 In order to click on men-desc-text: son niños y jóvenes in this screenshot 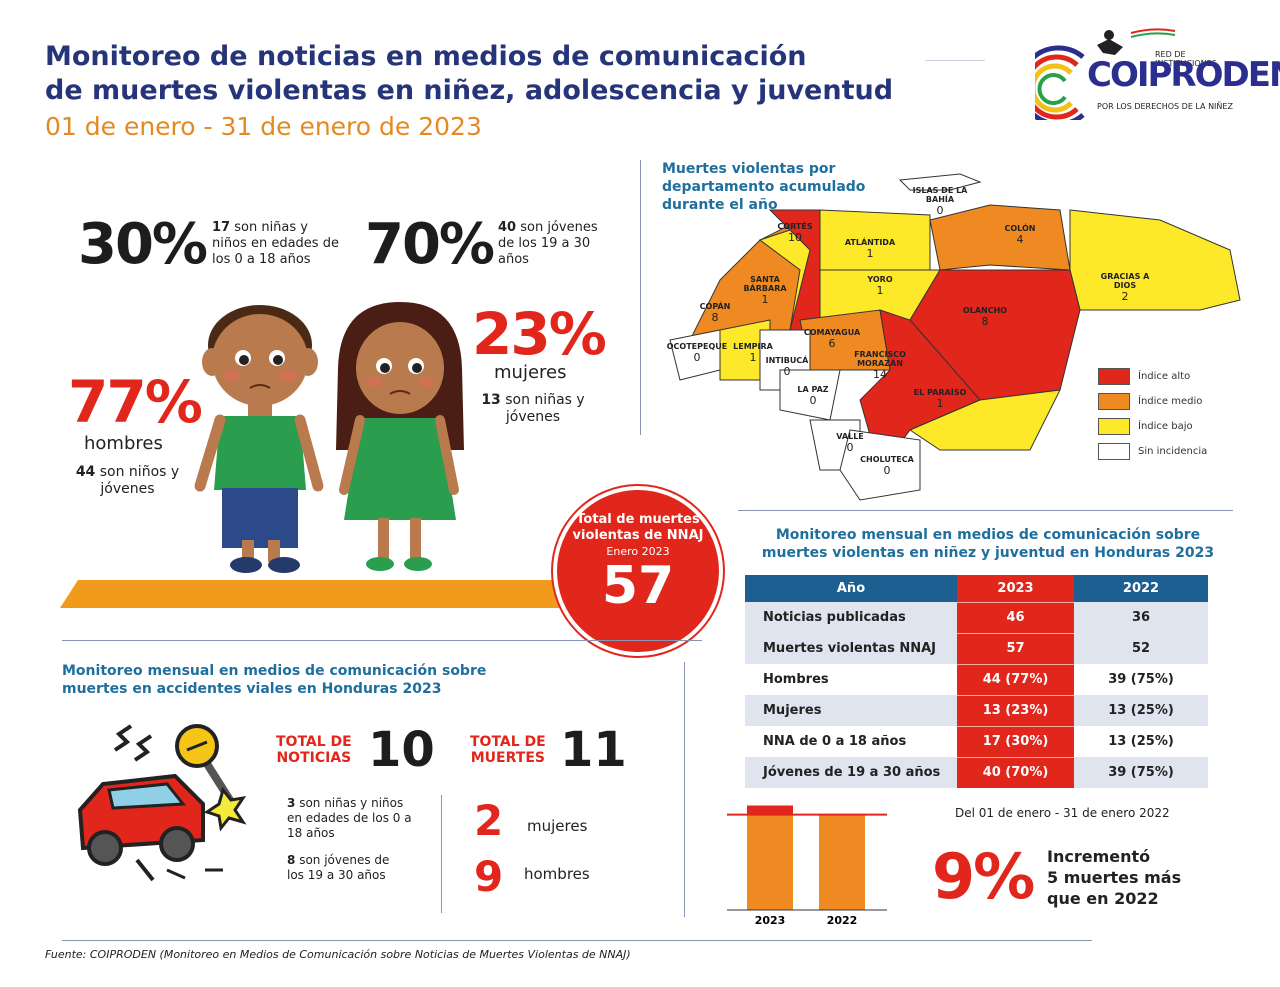, I will do `click(139, 480)`.